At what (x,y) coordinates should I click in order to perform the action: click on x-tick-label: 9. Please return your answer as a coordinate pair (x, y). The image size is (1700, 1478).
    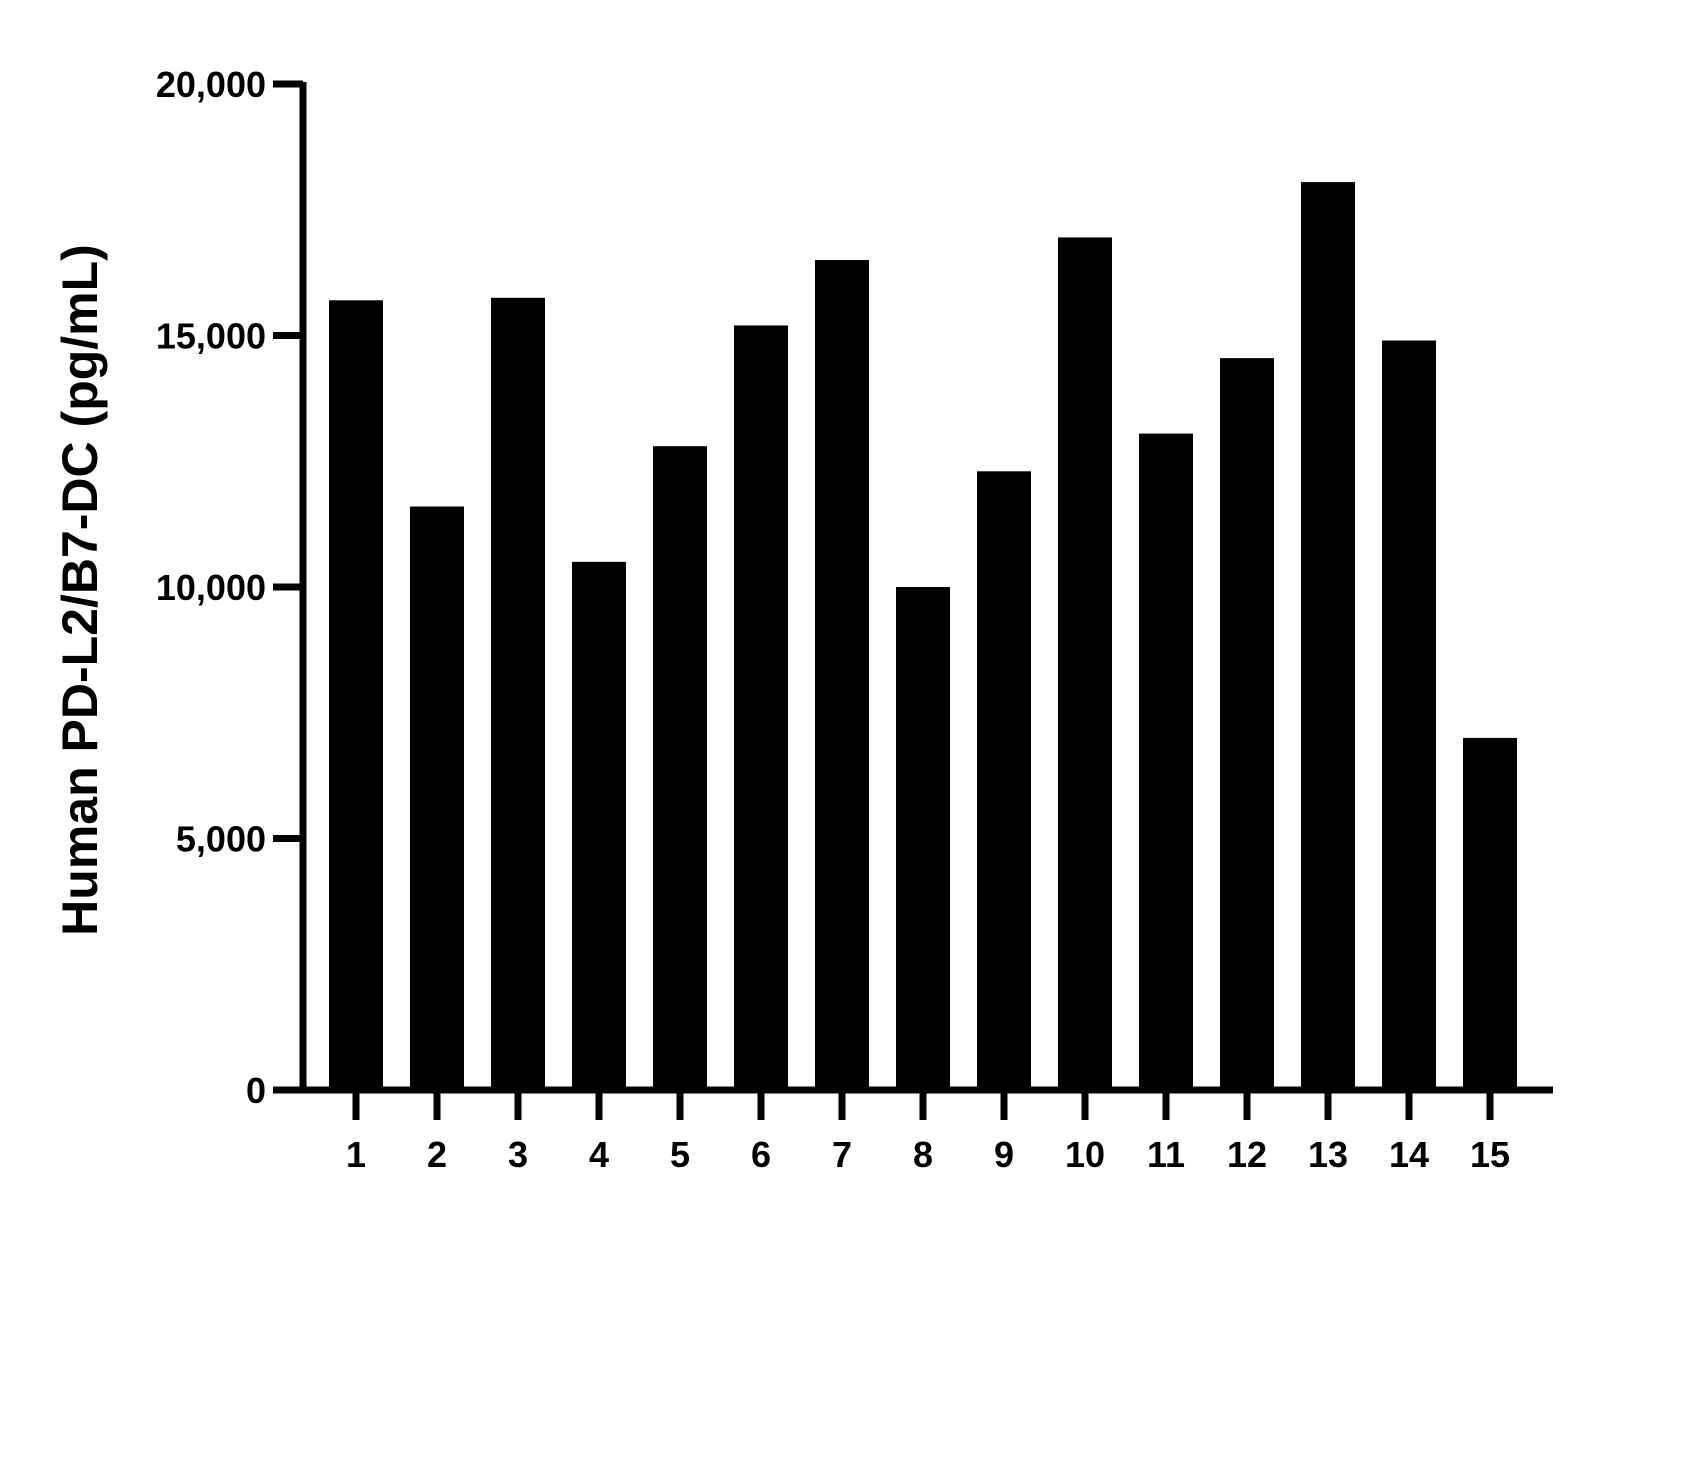
    Looking at the image, I should click on (1004, 1154).